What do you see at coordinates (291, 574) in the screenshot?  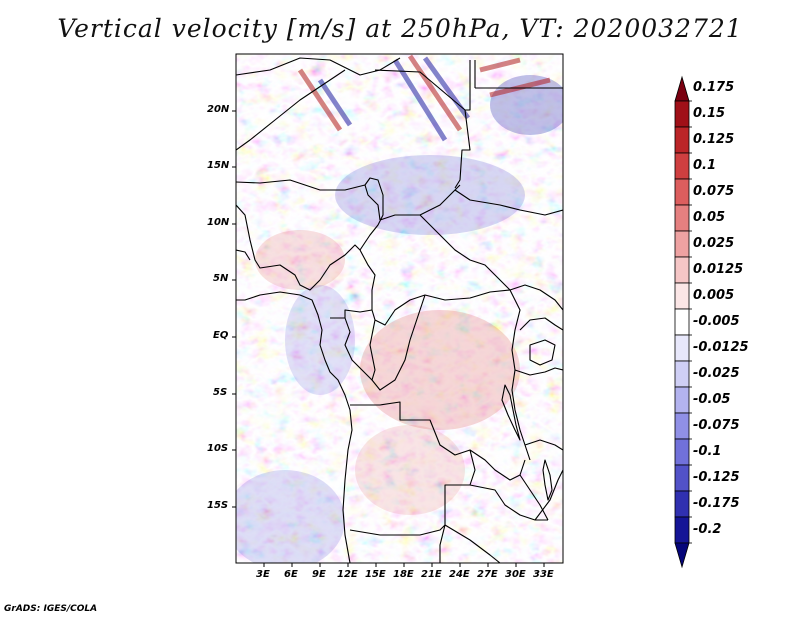 I see `x-tick-label: 6E` at bounding box center [291, 574].